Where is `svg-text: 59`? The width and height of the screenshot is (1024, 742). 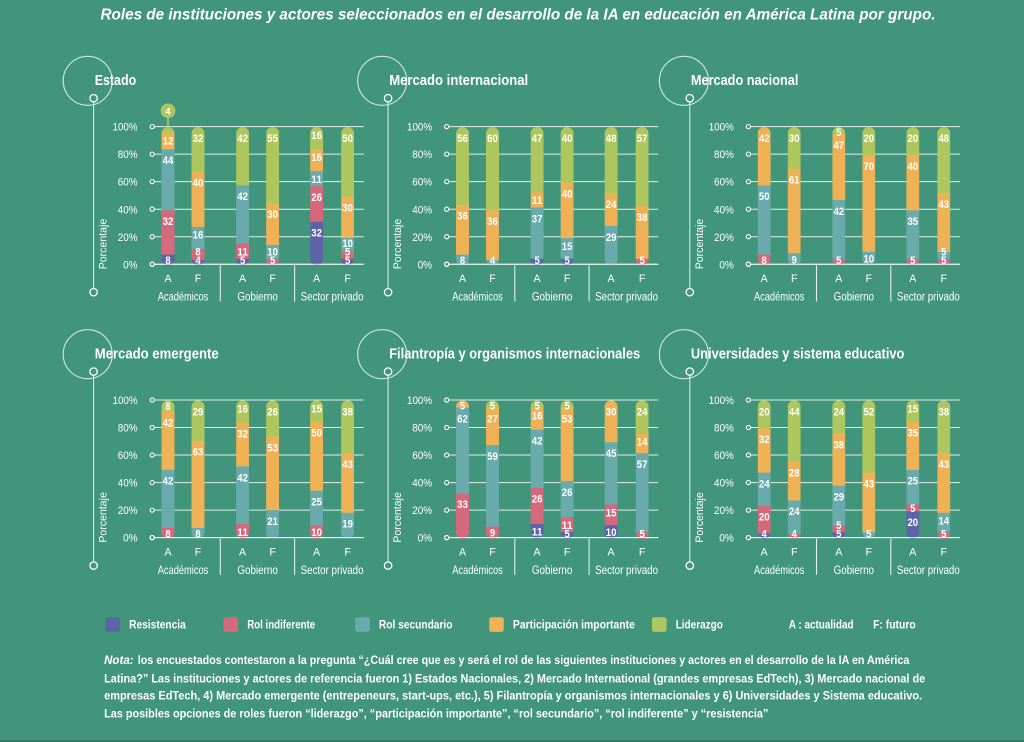 svg-text: 59 is located at coordinates (492, 457).